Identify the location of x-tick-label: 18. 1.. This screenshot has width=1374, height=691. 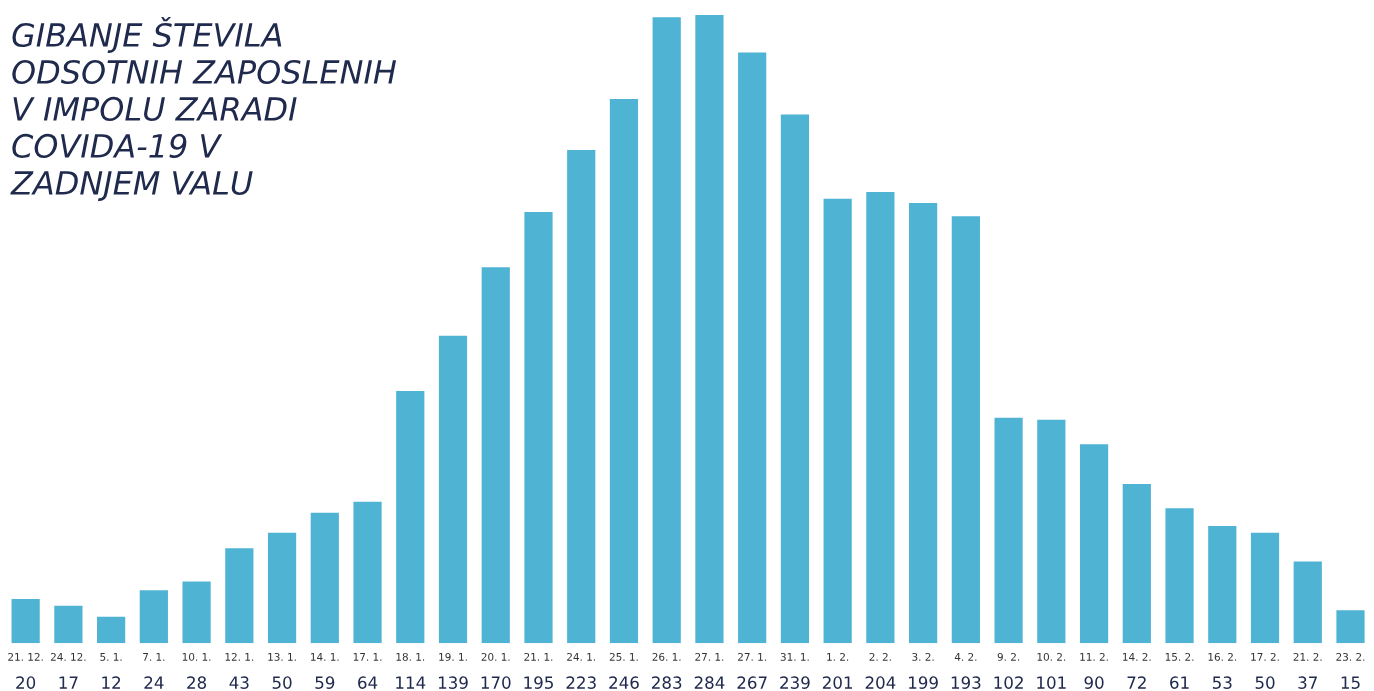
(410, 656).